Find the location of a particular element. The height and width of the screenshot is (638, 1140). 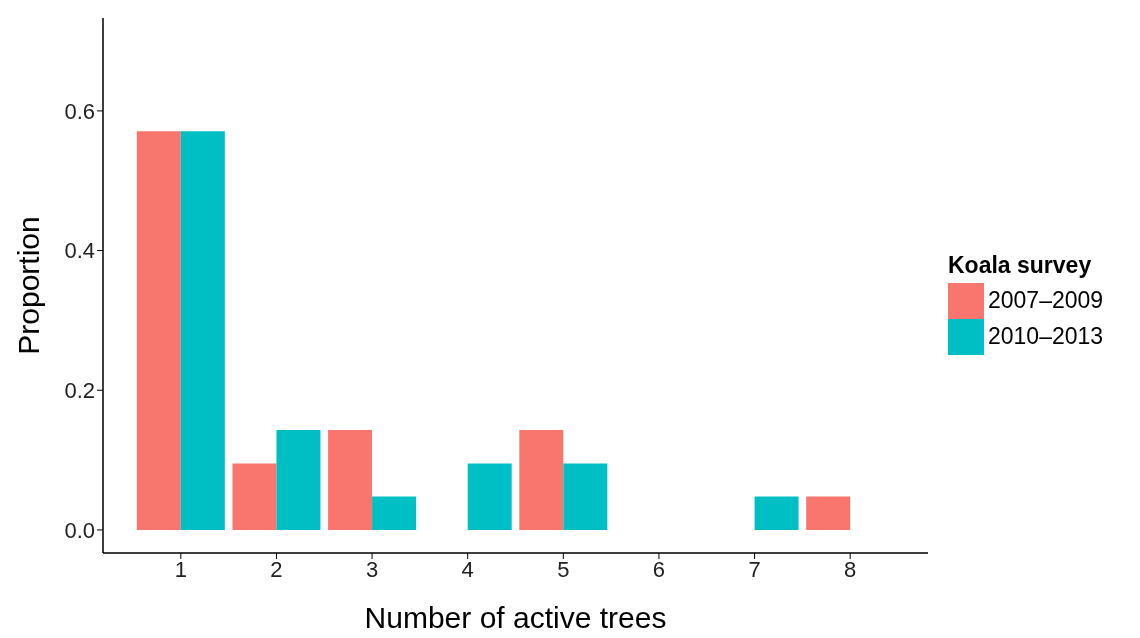

legend-label: 2010–2013 is located at coordinates (1046, 336).